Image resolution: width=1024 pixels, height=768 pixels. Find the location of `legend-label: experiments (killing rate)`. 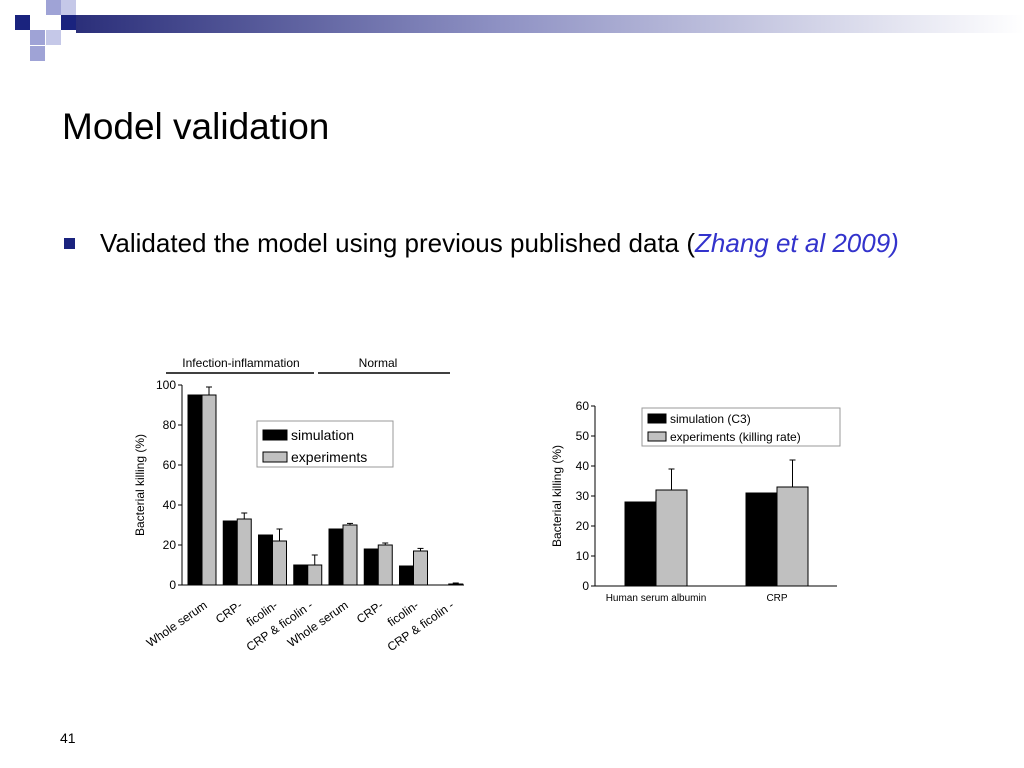

legend-label: experiments (killing rate) is located at coordinates (735, 437).